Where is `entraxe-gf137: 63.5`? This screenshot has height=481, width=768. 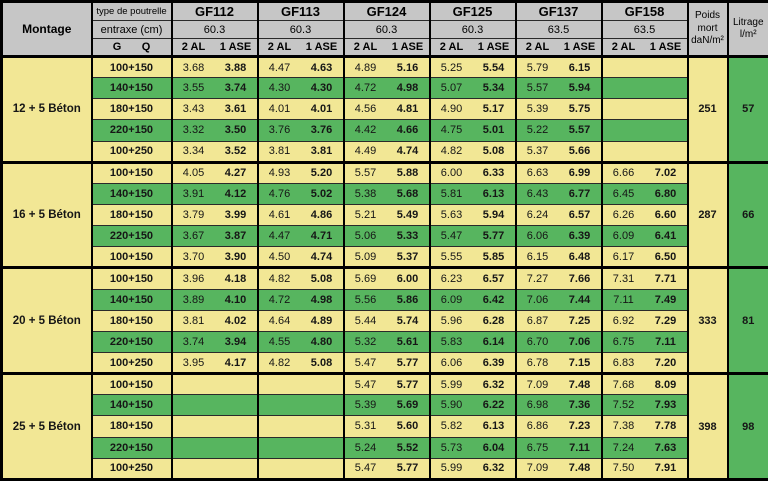
entraxe-gf137: 63.5 is located at coordinates (558, 29).